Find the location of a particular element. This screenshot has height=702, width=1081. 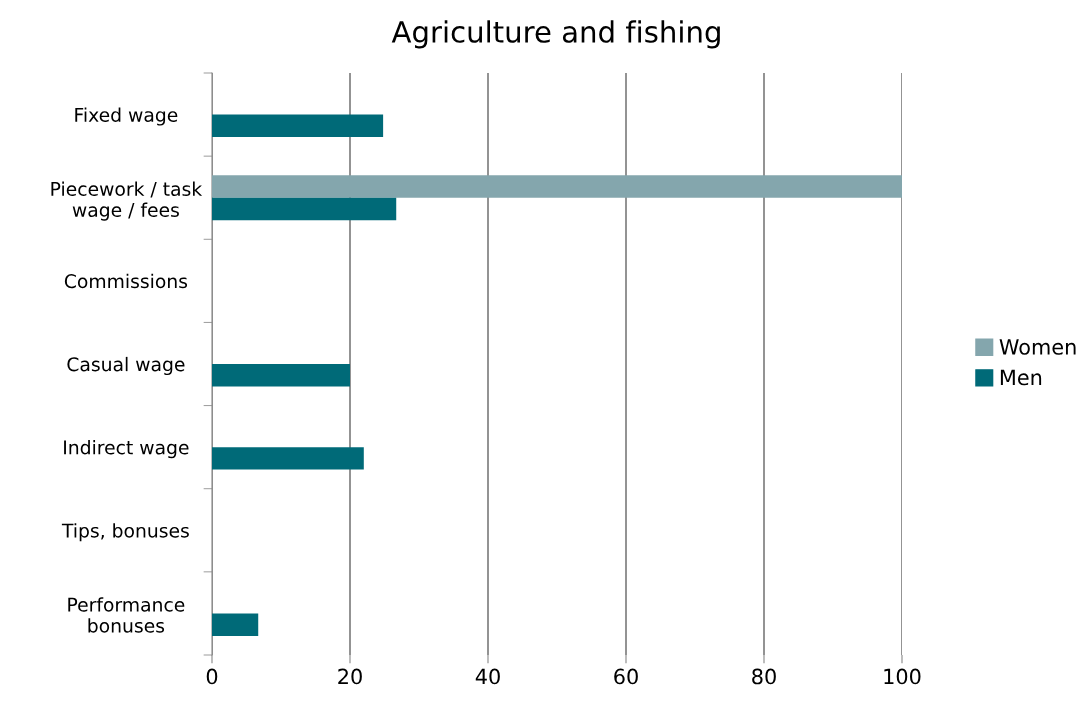

x-tick-label: 0 is located at coordinates (212, 676).